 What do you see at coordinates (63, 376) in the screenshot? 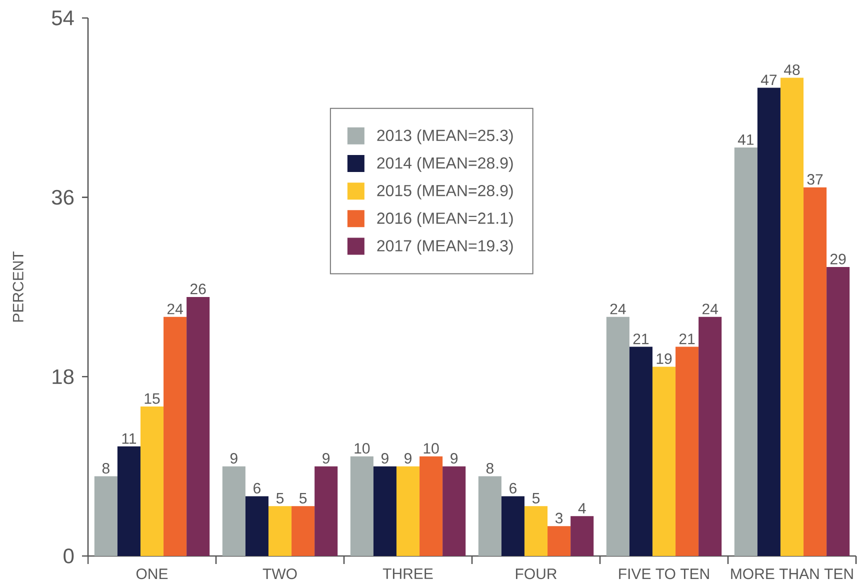
I see `y-tick-label: 18` at bounding box center [63, 376].